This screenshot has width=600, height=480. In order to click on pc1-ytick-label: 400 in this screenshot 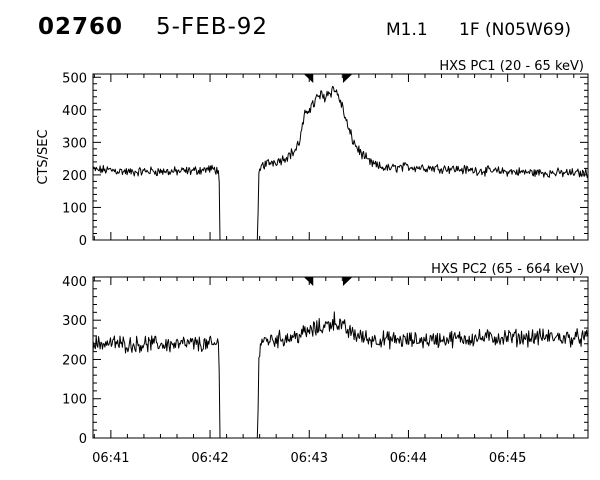, I will do `click(74, 111)`.